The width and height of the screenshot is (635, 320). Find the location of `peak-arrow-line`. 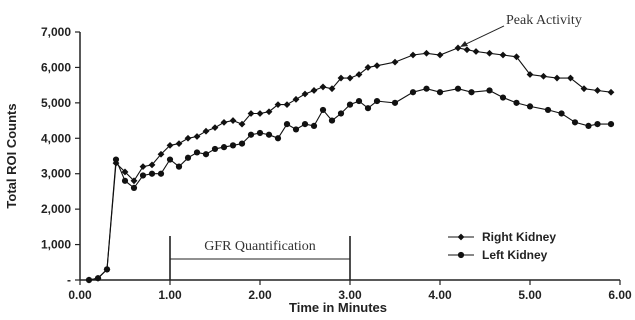

peak-arrow-line is located at coordinates (483, 36).